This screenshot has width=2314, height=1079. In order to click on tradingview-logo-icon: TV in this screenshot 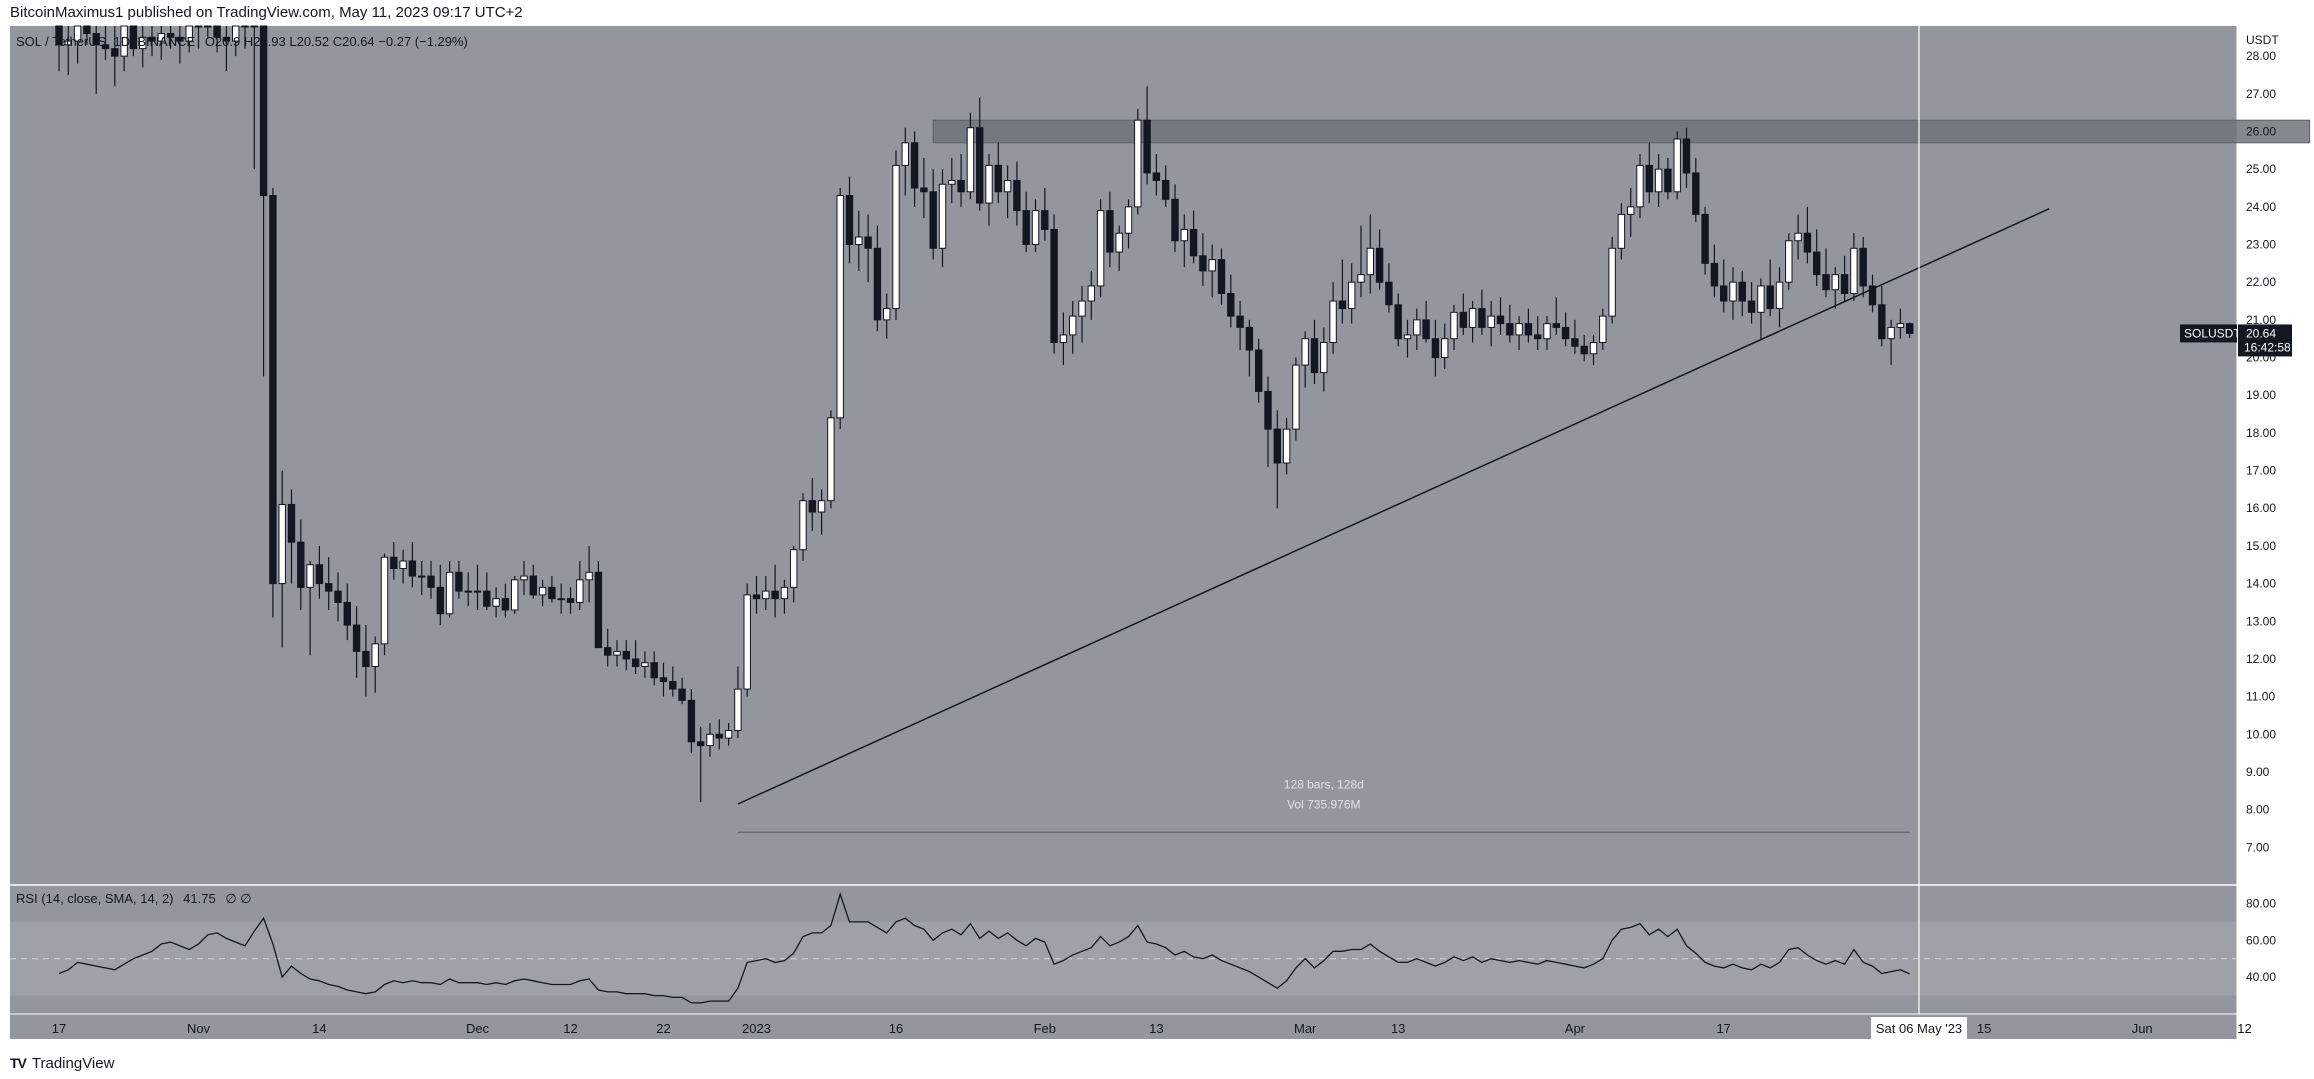, I will do `click(18, 1063)`.